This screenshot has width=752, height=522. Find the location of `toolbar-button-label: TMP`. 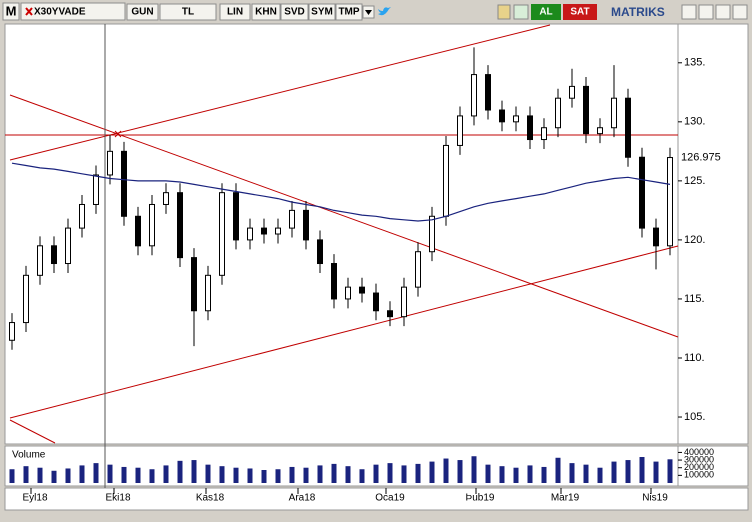

toolbar-button-label: TMP is located at coordinates (348, 12).